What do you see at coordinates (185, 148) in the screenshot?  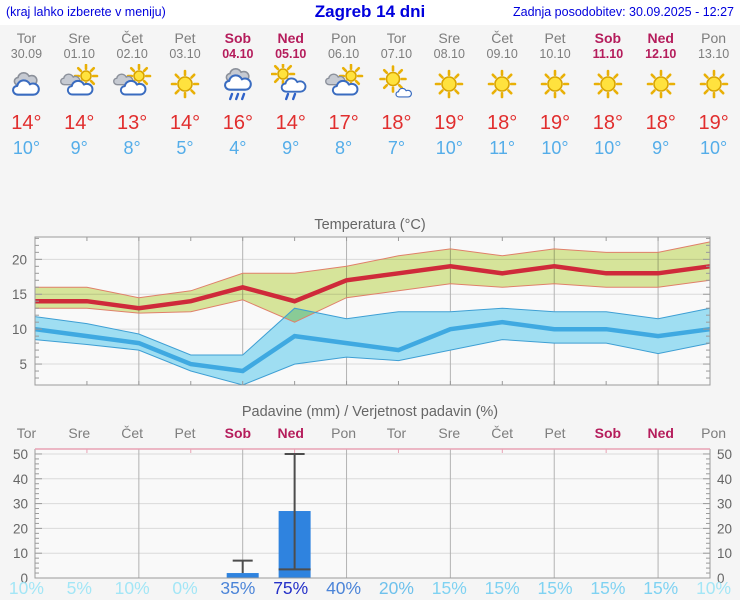 I see `low-temp: 5°` at bounding box center [185, 148].